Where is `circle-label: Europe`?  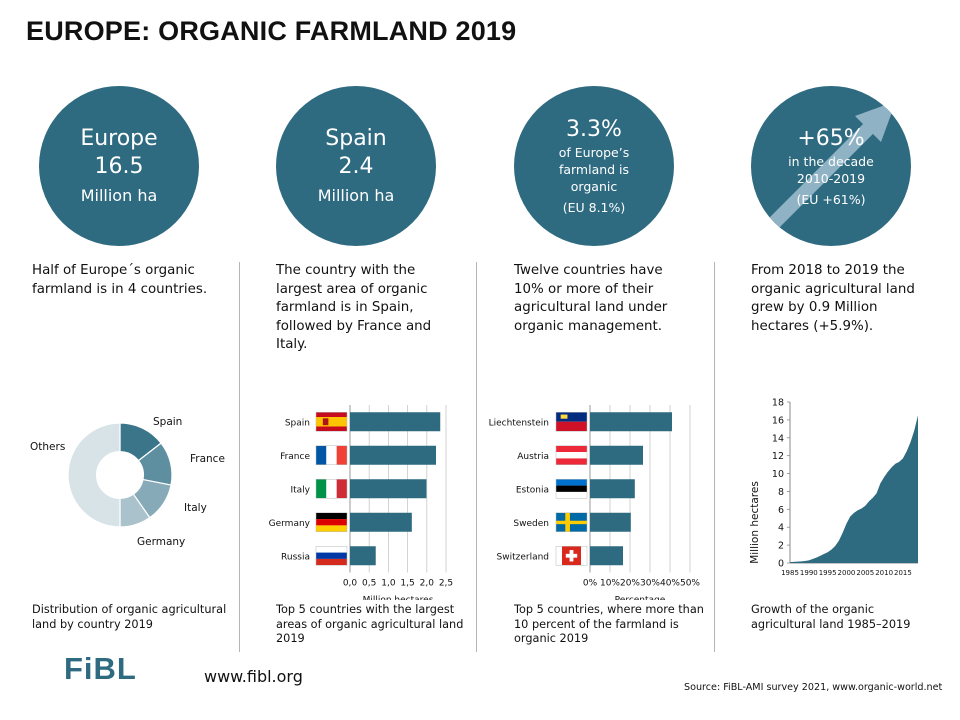 circle-label: Europe is located at coordinates (119, 138).